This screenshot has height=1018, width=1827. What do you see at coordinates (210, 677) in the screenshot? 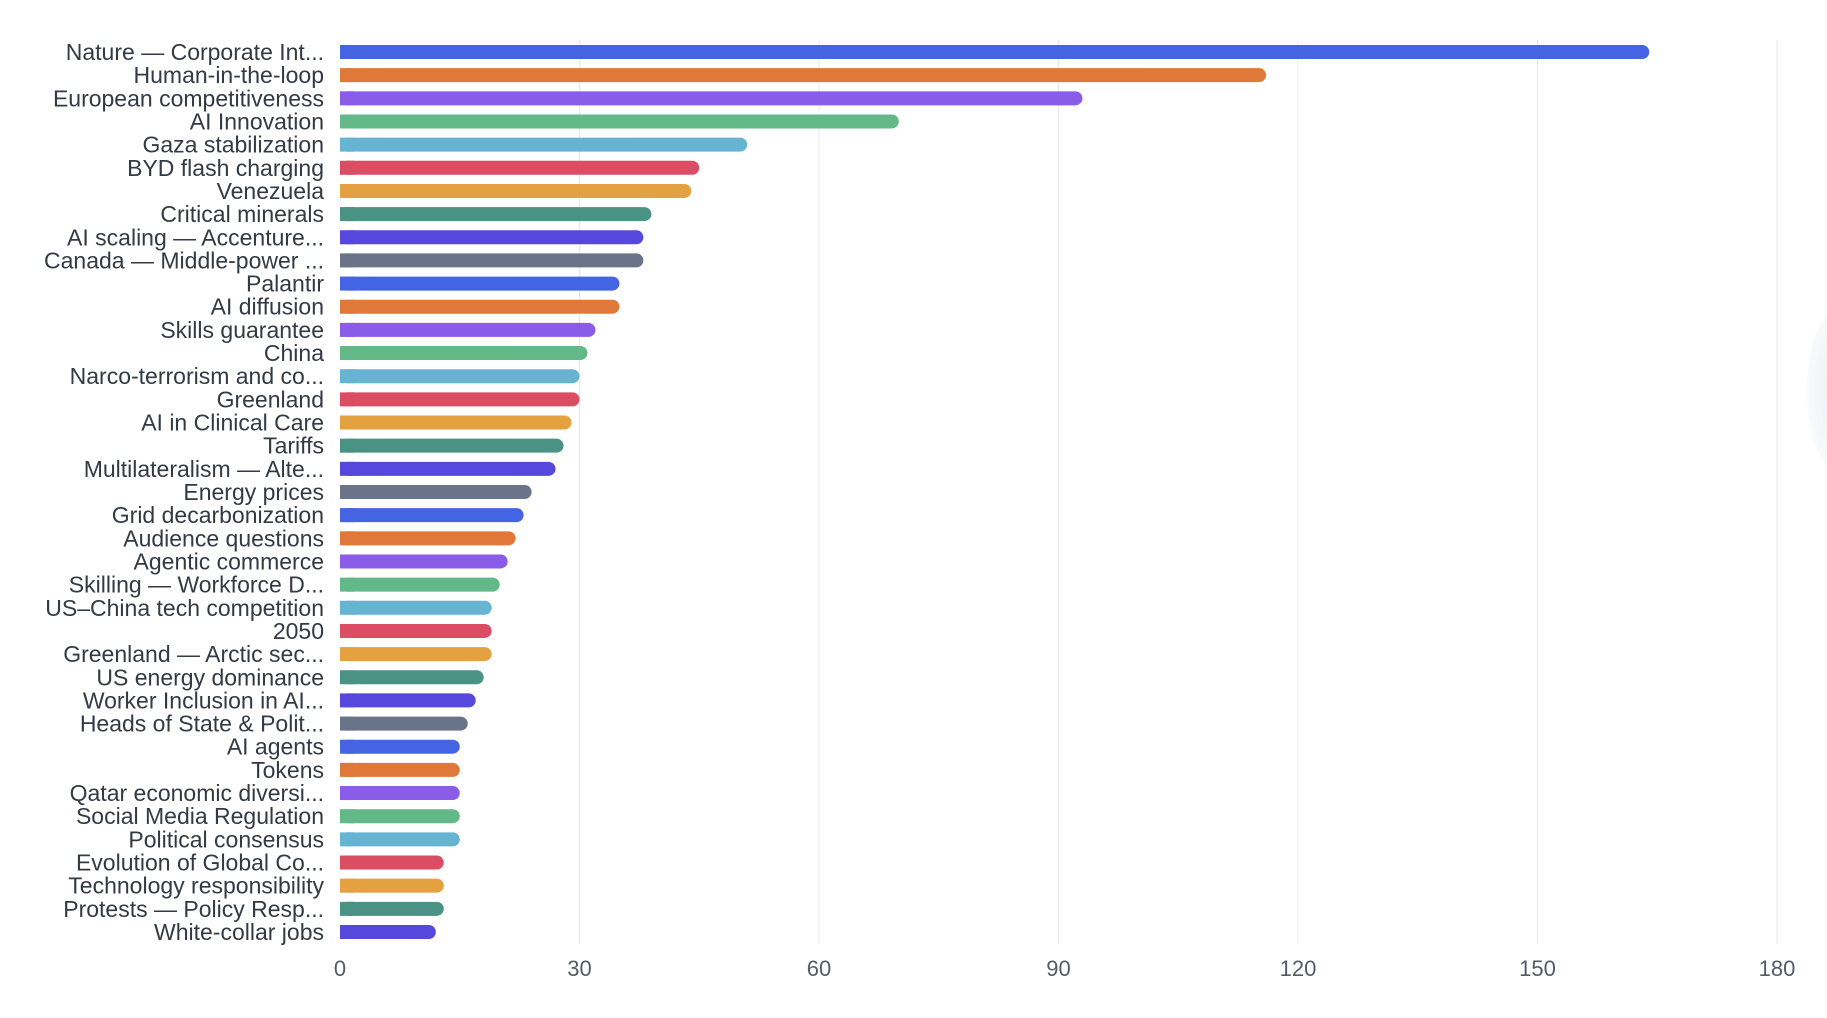
I see `category-label: US energy dominance` at bounding box center [210, 677].